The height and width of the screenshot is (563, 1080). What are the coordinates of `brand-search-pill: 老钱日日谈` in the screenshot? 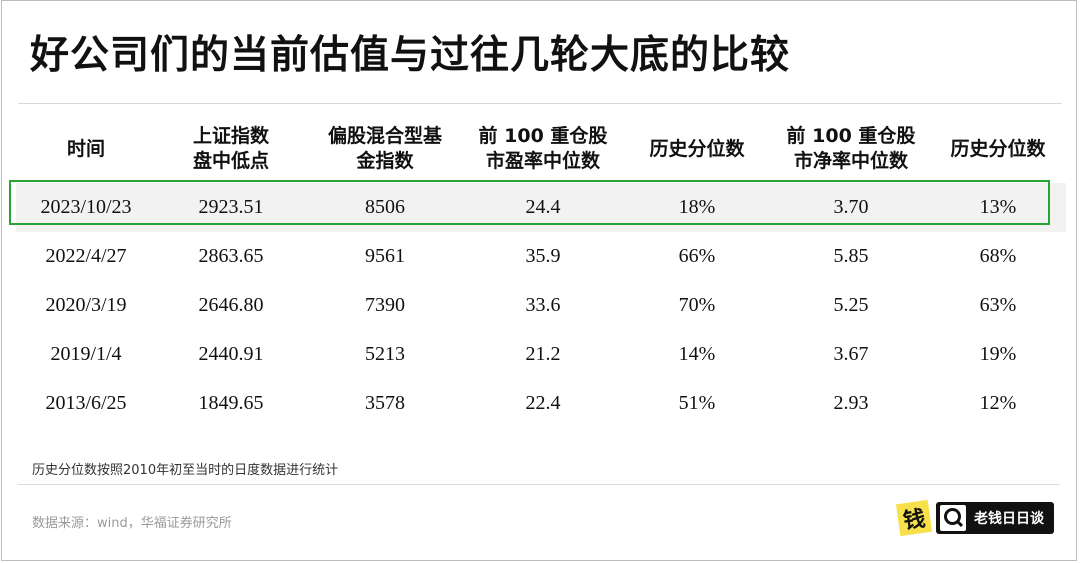 It's located at (995, 518).